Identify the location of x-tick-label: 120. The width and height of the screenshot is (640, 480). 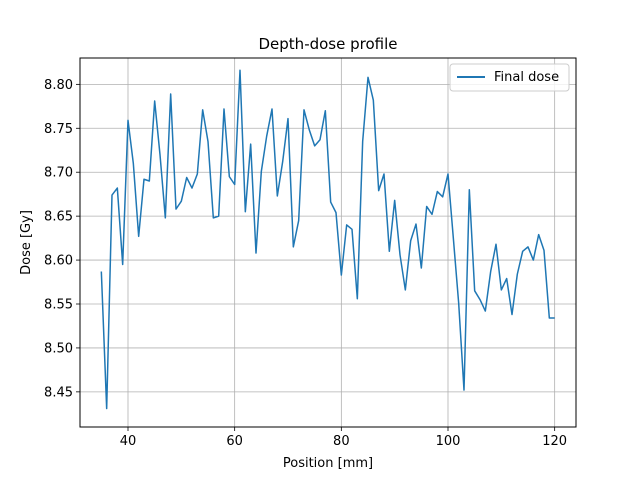
(554, 441).